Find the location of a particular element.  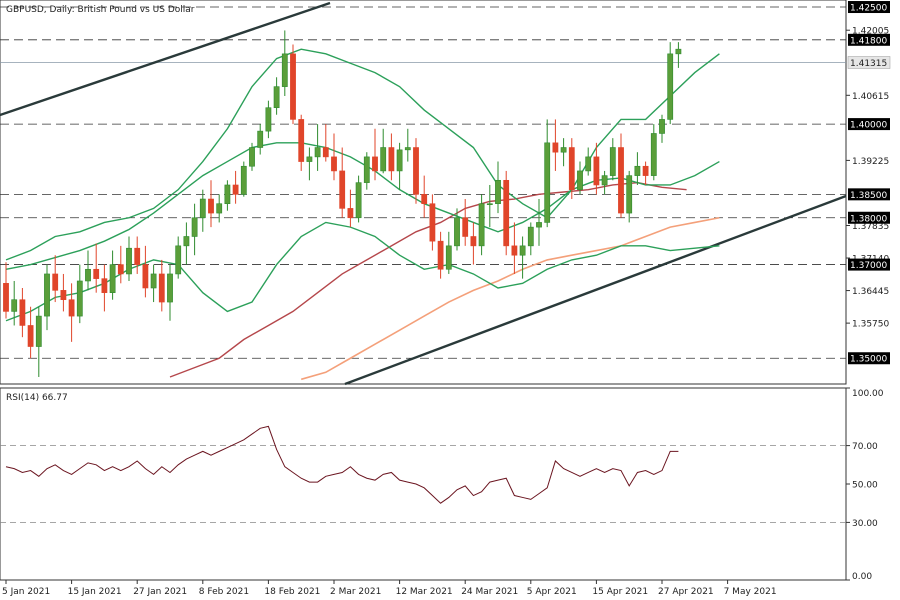

date-tick-label: 12 Mar 2021 is located at coordinates (424, 592).